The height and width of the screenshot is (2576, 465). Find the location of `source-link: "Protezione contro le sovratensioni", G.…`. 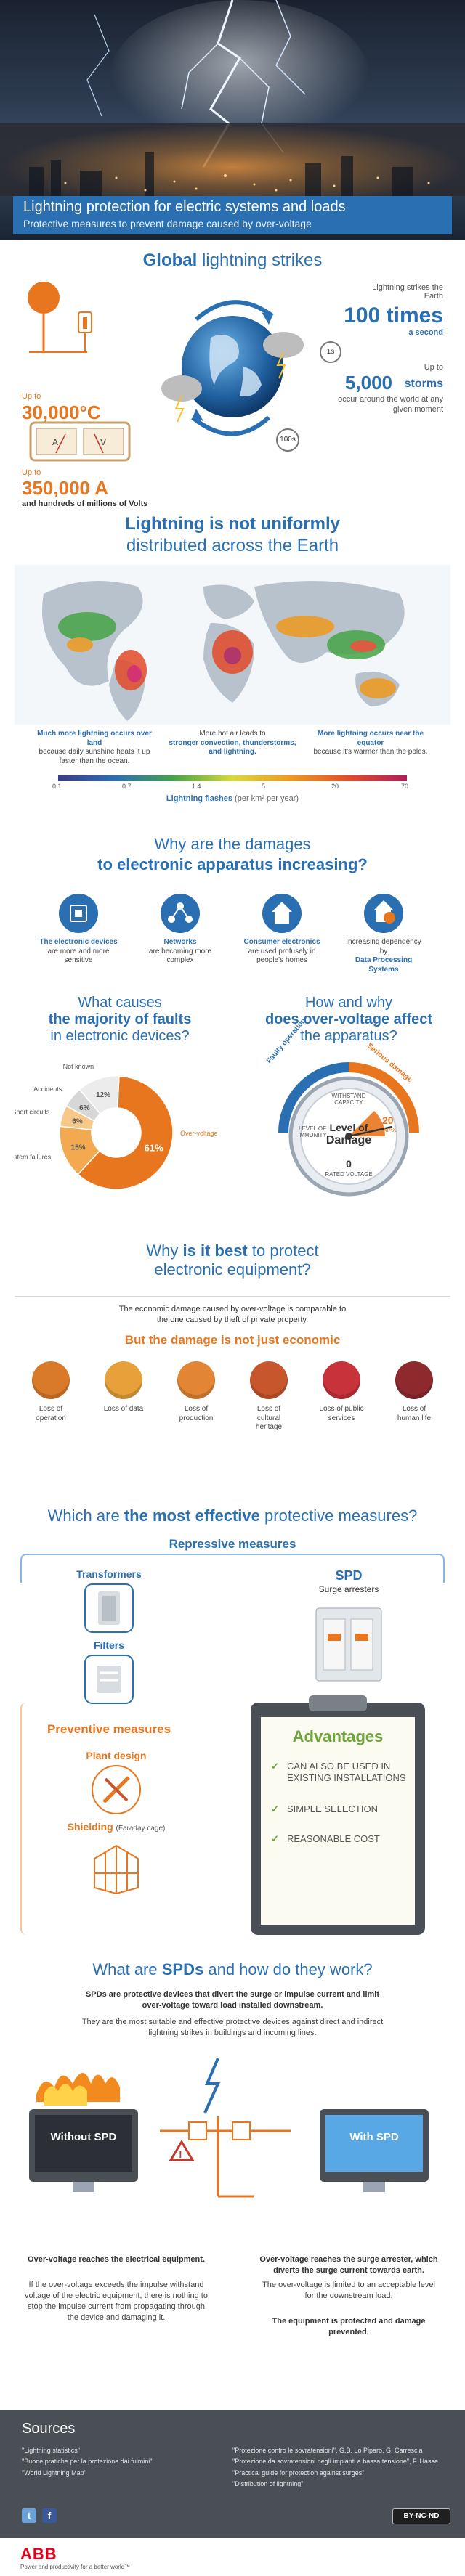

source-link: "Protezione contro le sovratensioni", G.… is located at coordinates (328, 2450).